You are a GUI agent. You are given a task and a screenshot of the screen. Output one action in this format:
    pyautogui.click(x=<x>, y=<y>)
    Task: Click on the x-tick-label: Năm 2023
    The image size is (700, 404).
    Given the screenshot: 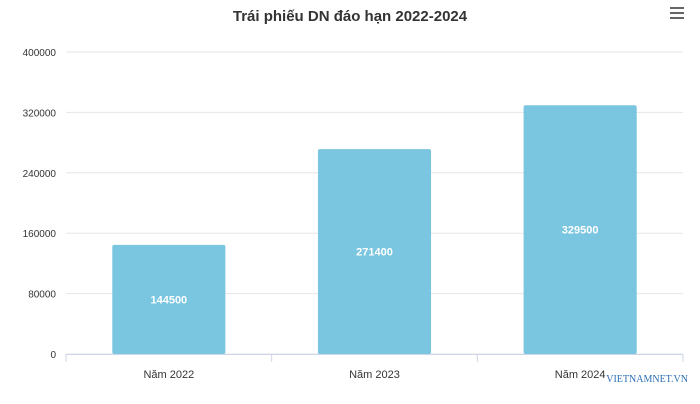 What is the action you would take?
    pyautogui.click(x=374, y=375)
    